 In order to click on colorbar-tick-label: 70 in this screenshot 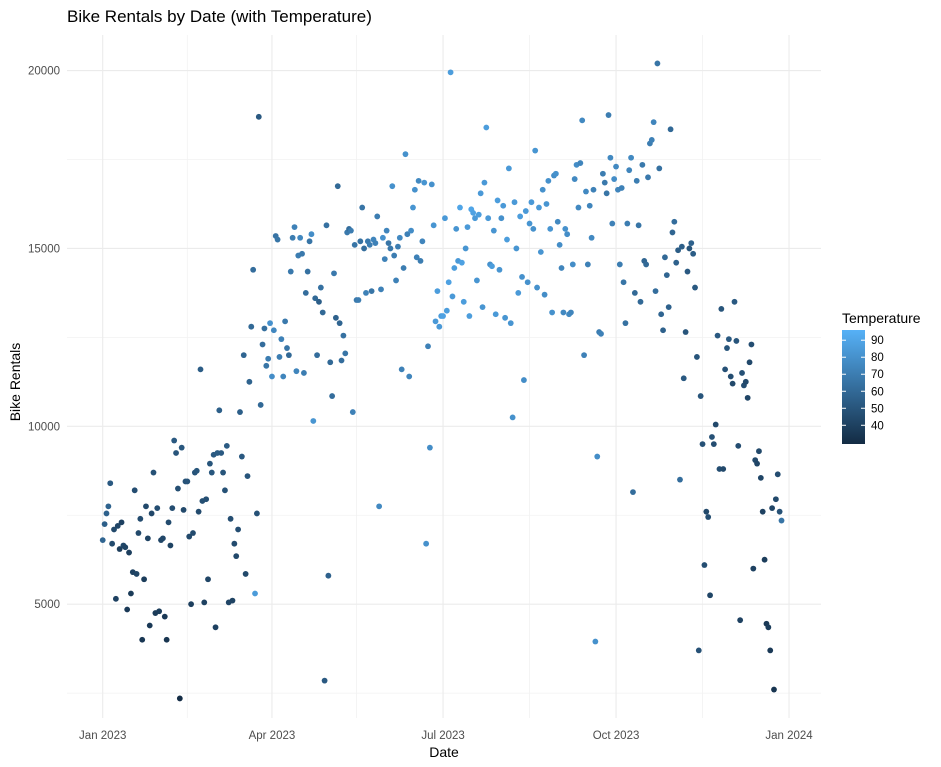, I will do `click(877, 375)`.